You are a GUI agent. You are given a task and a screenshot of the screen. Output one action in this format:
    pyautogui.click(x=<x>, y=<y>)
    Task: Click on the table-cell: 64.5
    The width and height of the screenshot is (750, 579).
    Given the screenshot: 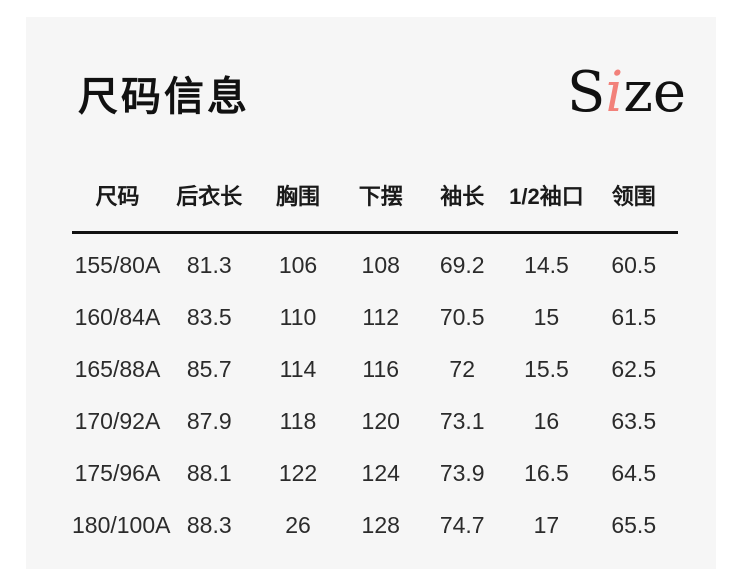 What is the action you would take?
    pyautogui.click(x=634, y=472)
    